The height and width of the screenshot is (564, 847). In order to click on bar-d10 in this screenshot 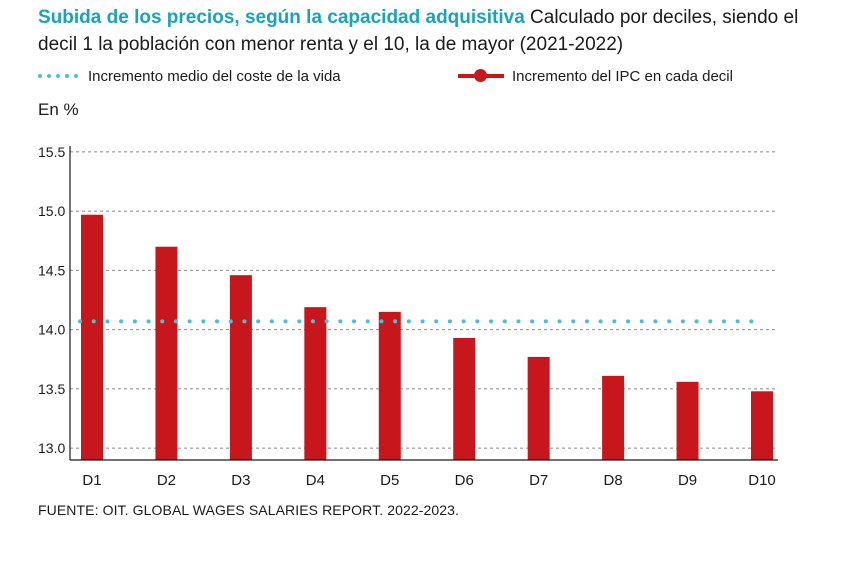, I will do `click(762, 425)`.